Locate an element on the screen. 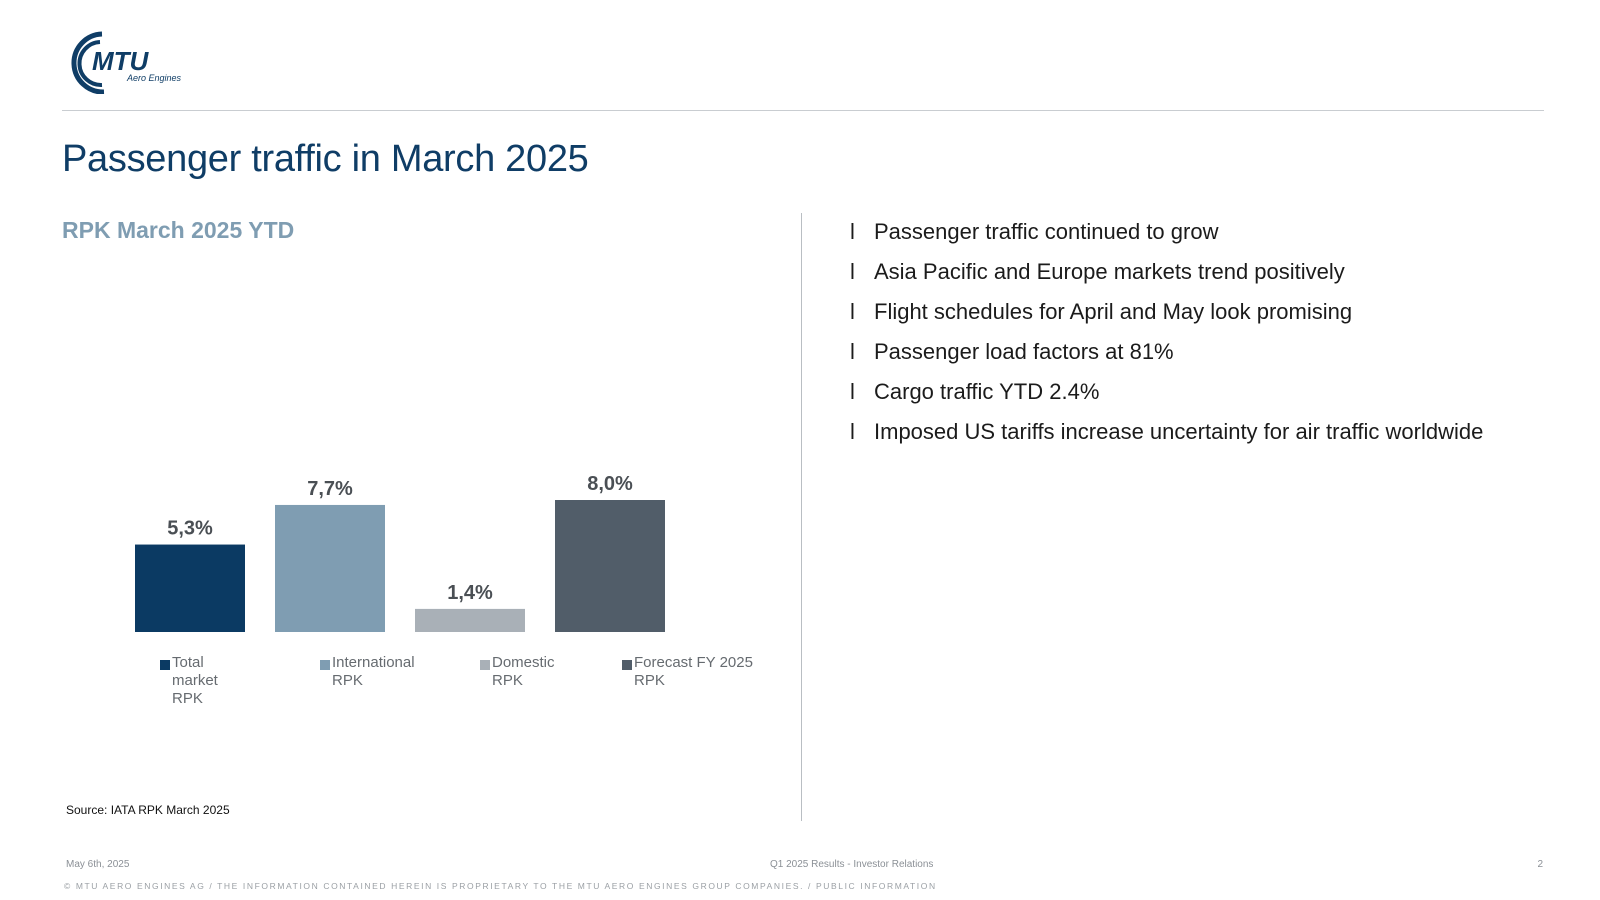 The image size is (1600, 900). column-divider is located at coordinates (801, 517).